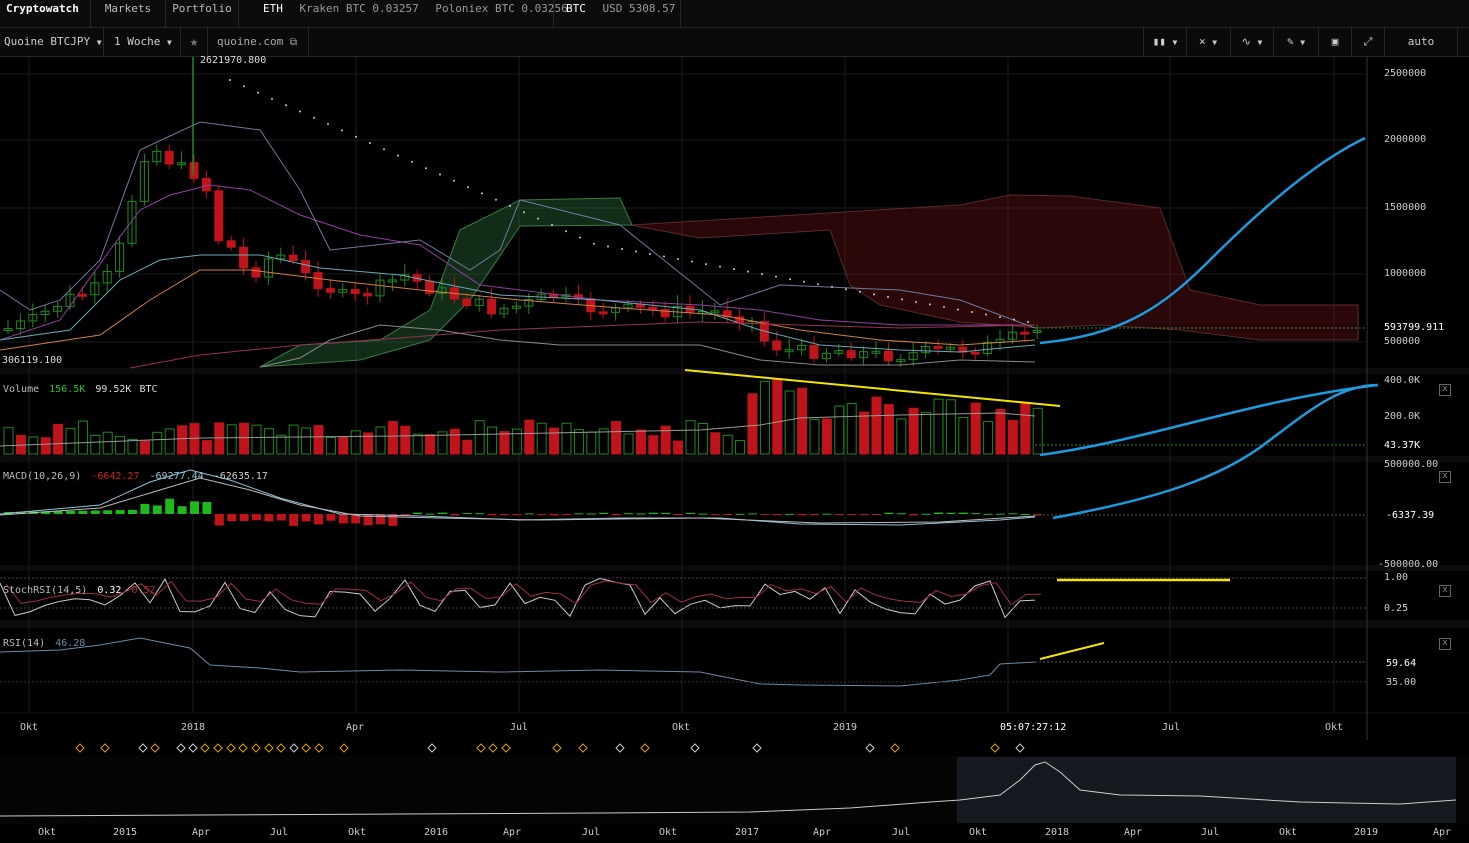 Image resolution: width=1469 pixels, height=843 pixels. Describe the element at coordinates (142, 42) in the screenshot. I see `interval-selector: 1 Woche ▼` at that location.